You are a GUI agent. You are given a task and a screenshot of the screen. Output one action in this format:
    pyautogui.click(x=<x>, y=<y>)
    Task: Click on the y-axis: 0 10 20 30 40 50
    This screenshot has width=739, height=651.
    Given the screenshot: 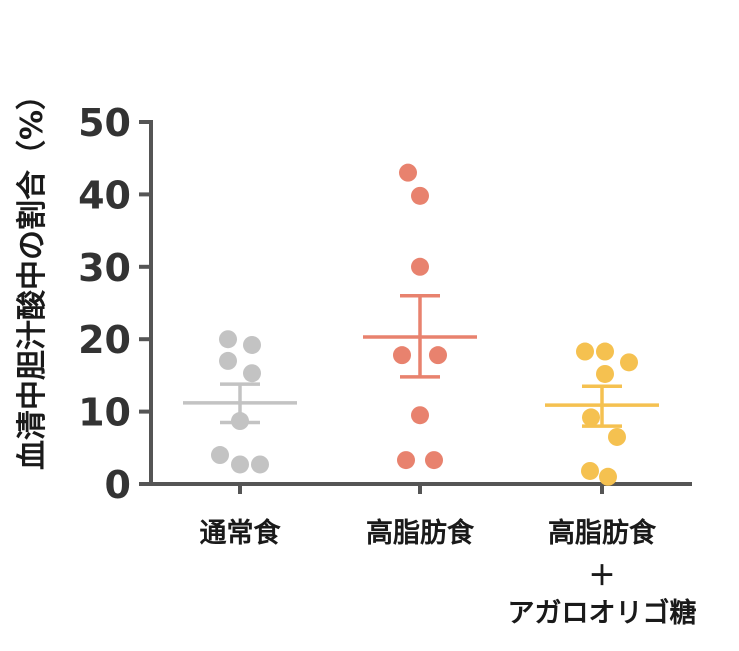 What is the action you would take?
    pyautogui.click(x=115, y=304)
    